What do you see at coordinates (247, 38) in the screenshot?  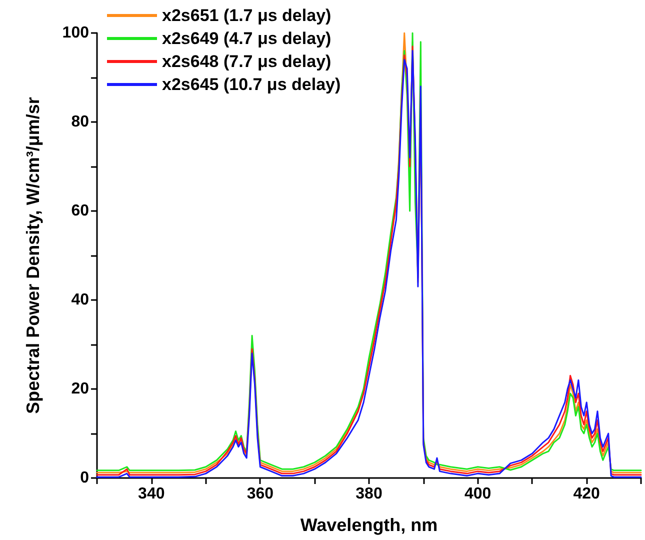 I see `legend-label: x2s649 (4.7 μs delay)` at bounding box center [247, 38].